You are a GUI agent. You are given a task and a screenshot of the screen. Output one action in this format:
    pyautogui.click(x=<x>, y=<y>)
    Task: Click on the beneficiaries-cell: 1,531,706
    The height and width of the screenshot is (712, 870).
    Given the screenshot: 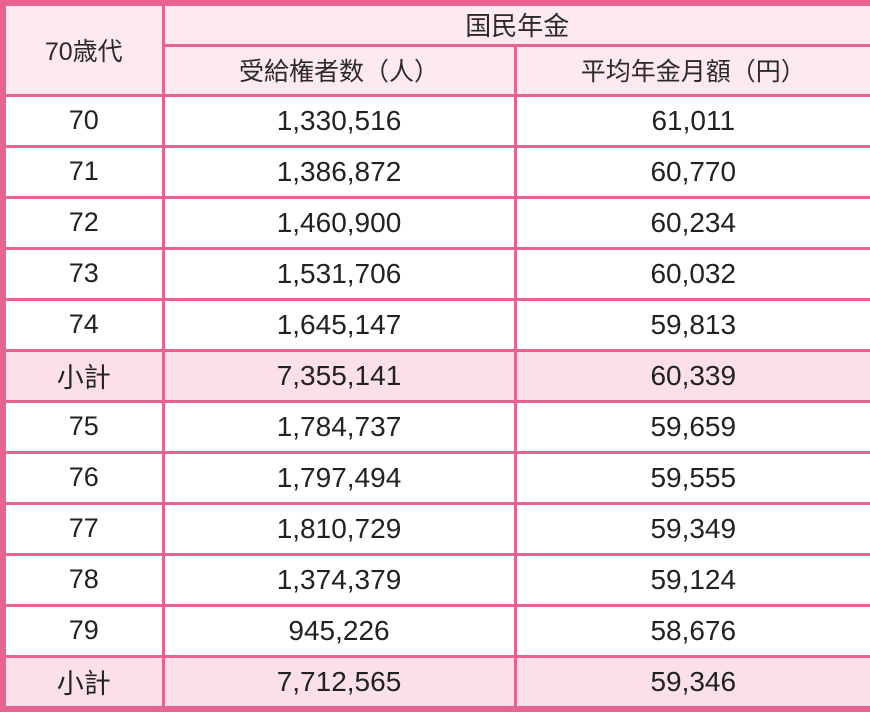 What is the action you would take?
    pyautogui.click(x=339, y=273)
    